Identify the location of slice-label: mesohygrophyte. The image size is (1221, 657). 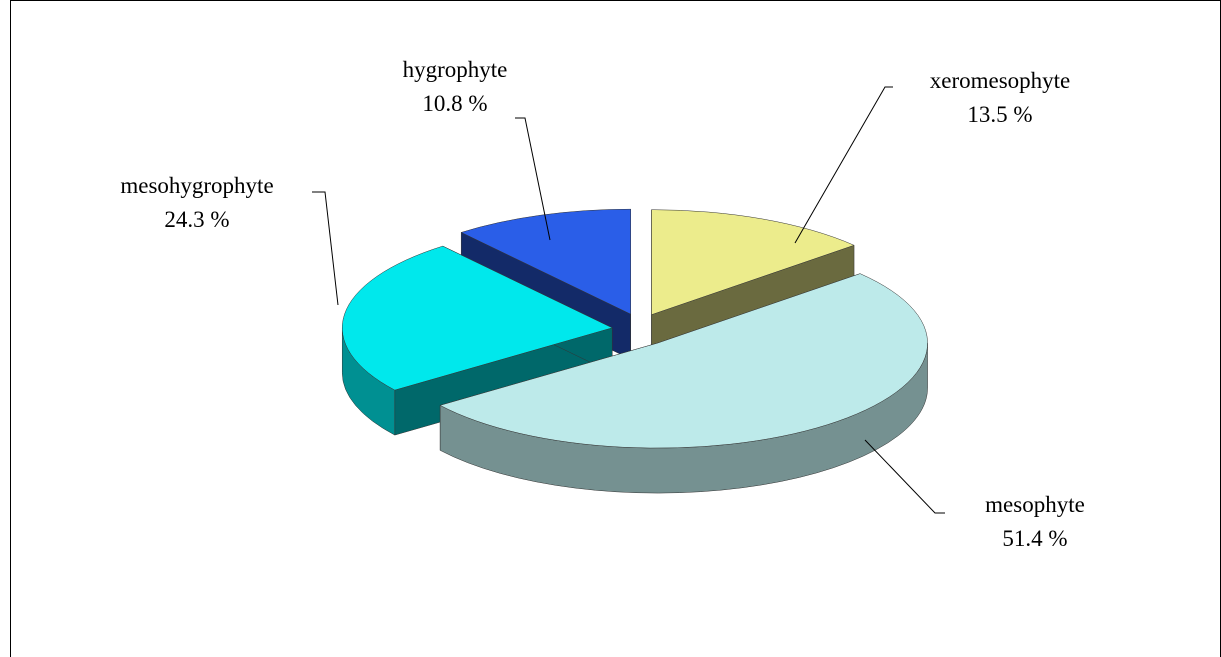
(196, 185).